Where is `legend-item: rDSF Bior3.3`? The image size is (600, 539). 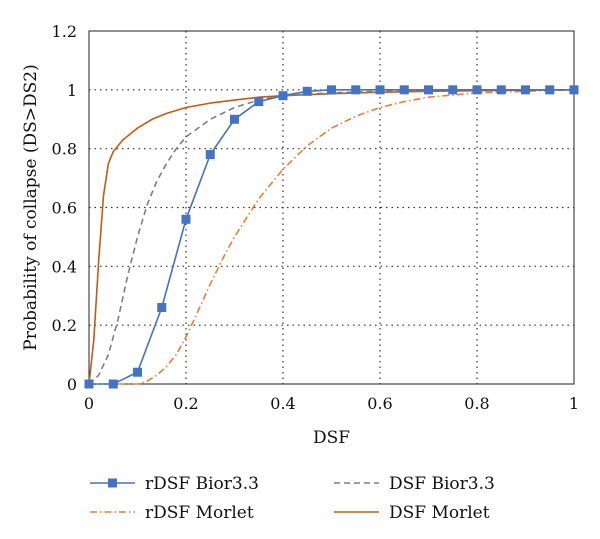
legend-item: rDSF Bior3.3 is located at coordinates (174, 484).